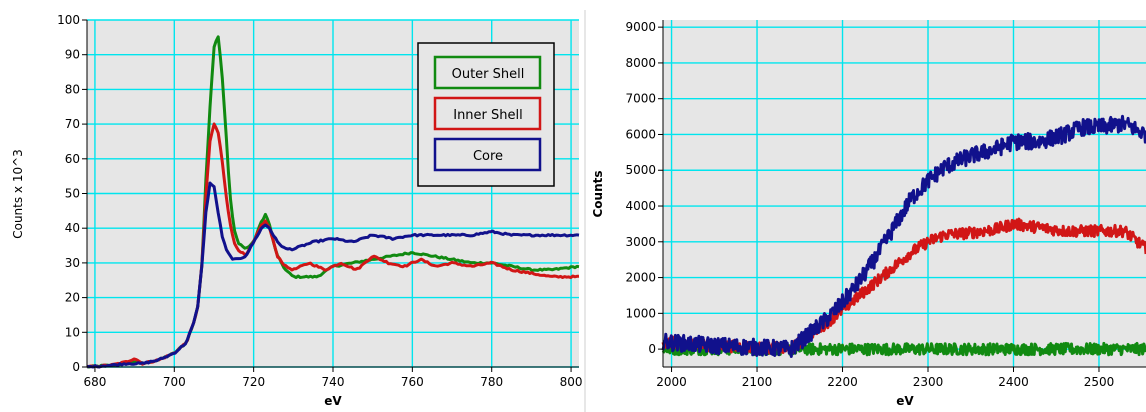 Image resolution: width=1146 pixels, height=412 pixels. What do you see at coordinates (640, 27) in the screenshot?
I see `y-tick-label: 9000` at bounding box center [640, 27].